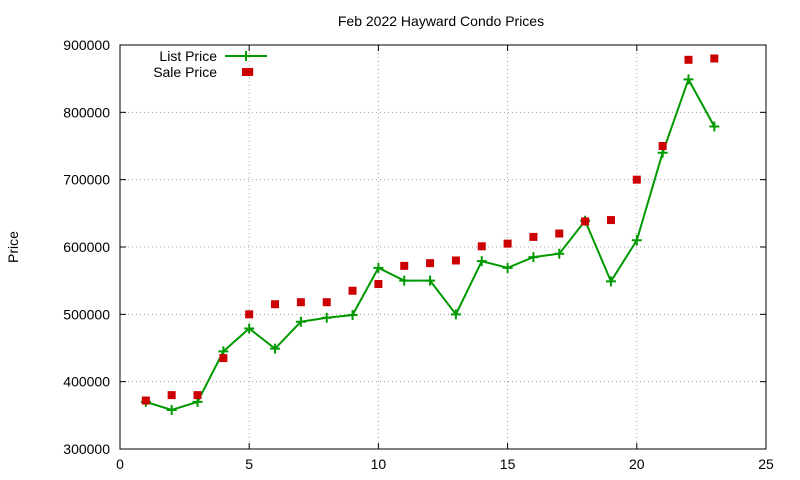 The width and height of the screenshot is (800, 480). Describe the element at coordinates (86, 45) in the screenshot. I see `y-tick-label: 900000` at that location.